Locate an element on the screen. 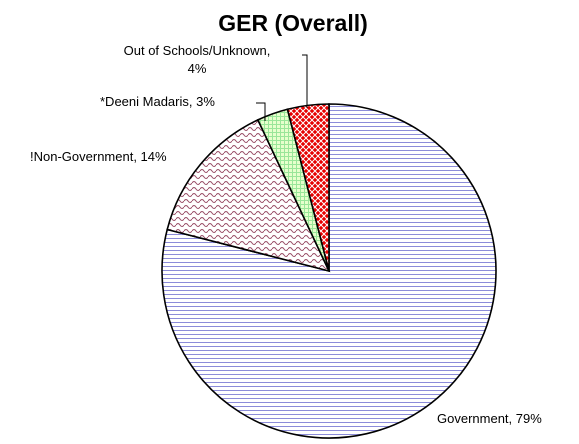 Image resolution: width=579 pixels, height=444 pixels. slice-label-out-of-schools: Out of Schools/Unknown, 4% is located at coordinates (197, 59).